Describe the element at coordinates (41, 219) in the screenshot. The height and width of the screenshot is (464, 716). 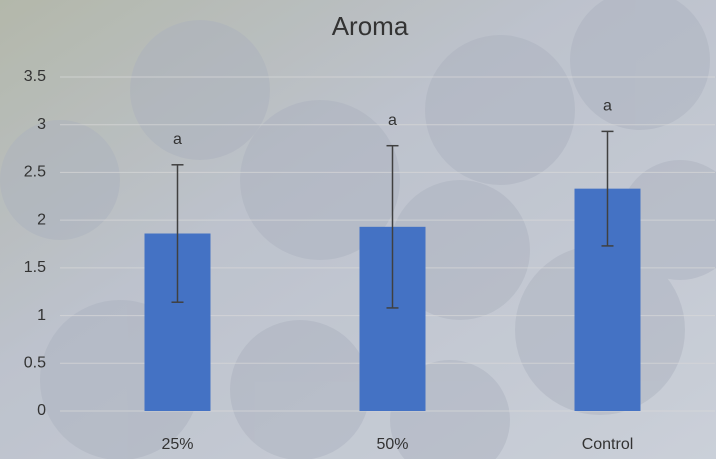
I see `y-tick-label: 2` at that location.